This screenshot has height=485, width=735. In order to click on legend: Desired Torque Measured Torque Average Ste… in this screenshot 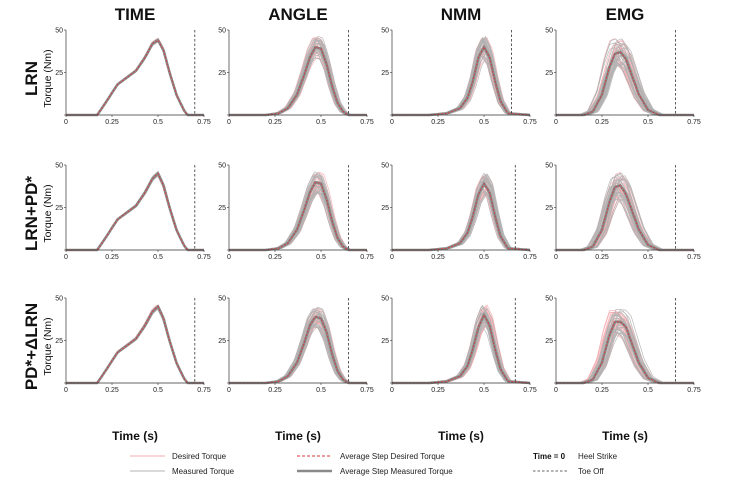, I will do `click(374, 464)`.